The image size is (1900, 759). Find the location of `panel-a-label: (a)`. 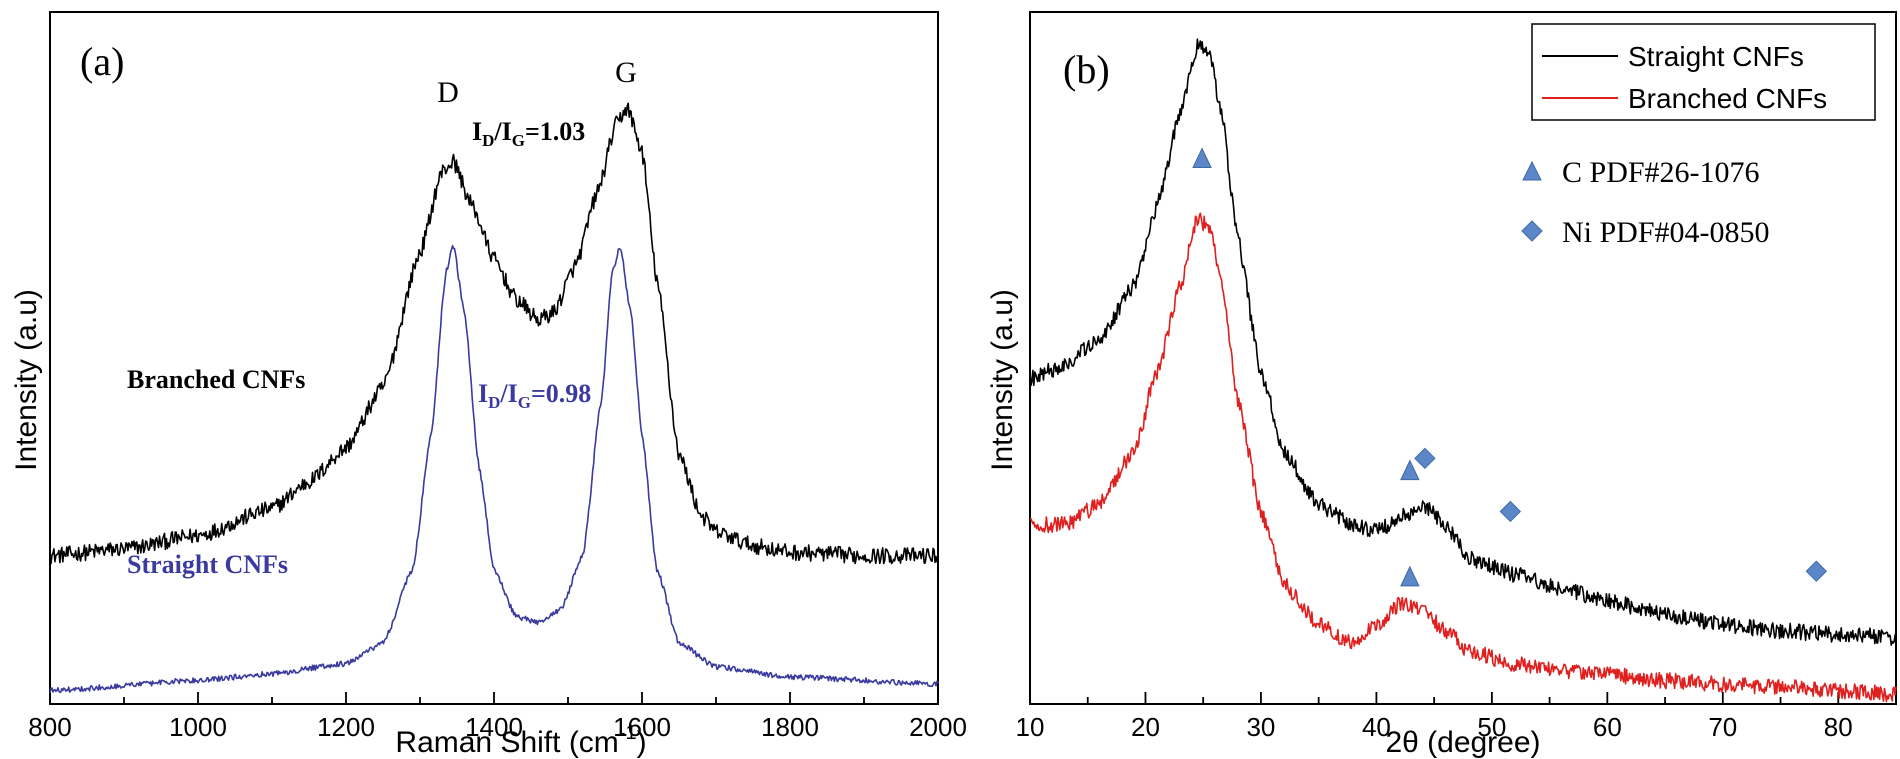

panel-a-label: (a) is located at coordinates (102, 61).